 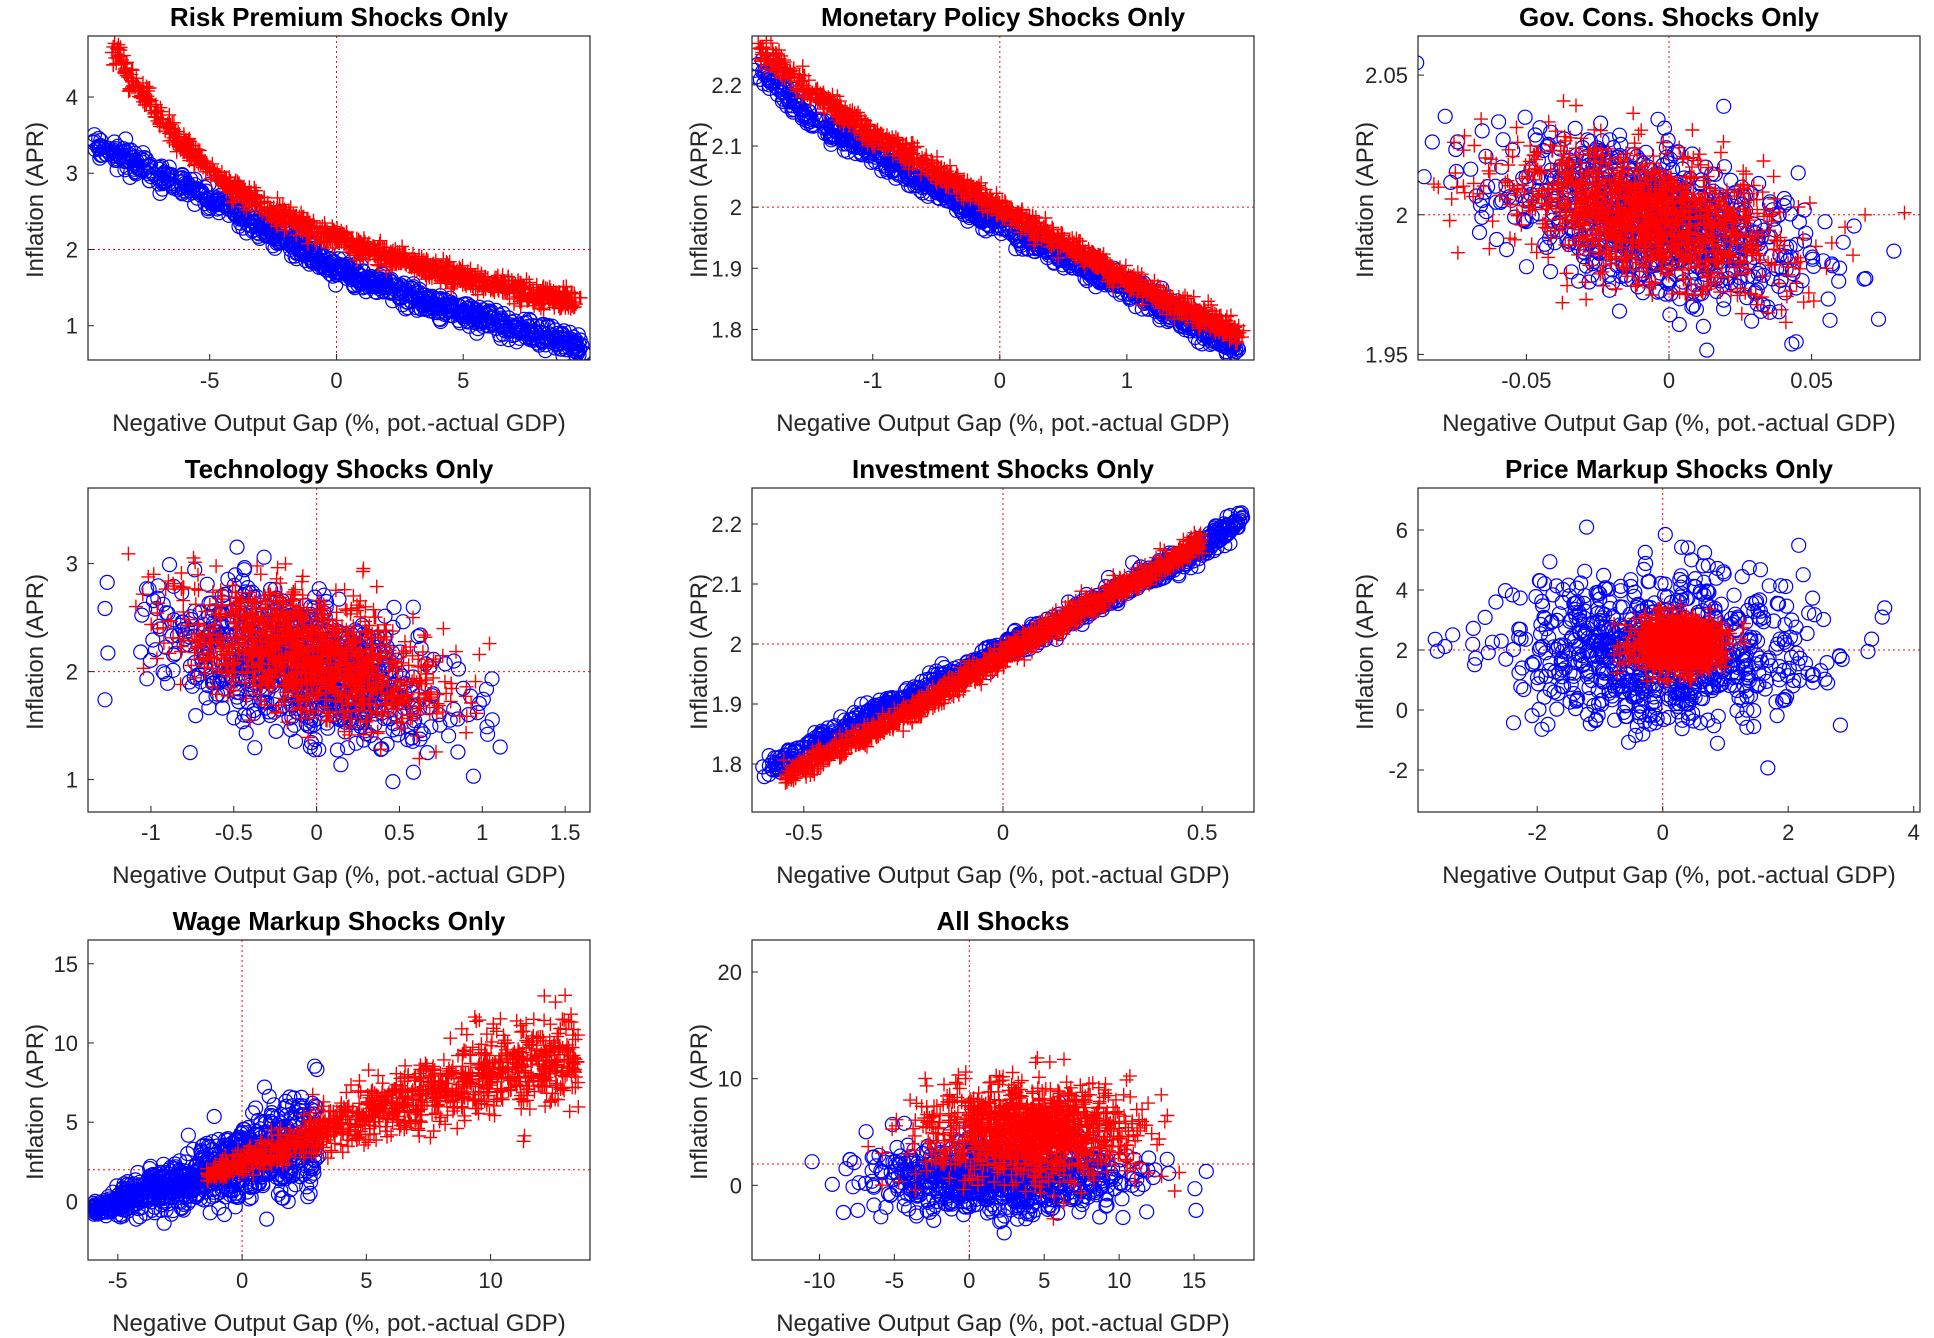 I want to click on panel-title: Monetary Policy Shocks Only, so click(x=1003, y=17).